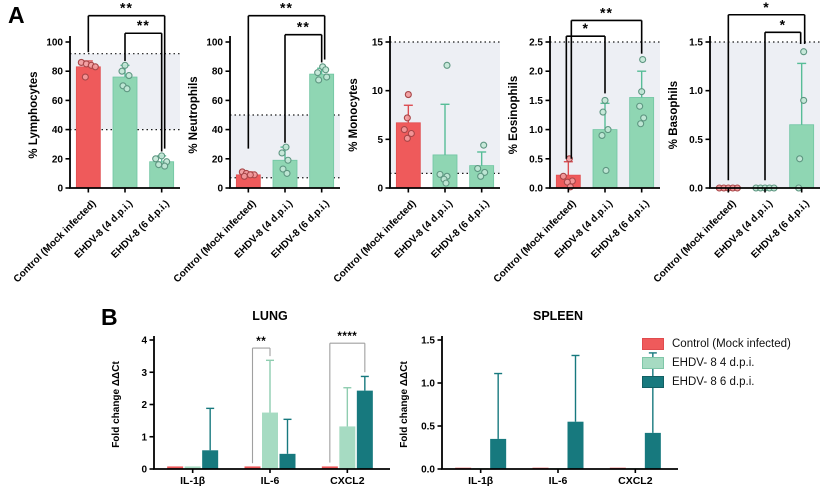 Image resolution: width=824 pixels, height=494 pixels. I want to click on svg-text: % Lymphocytes, so click(34, 114).